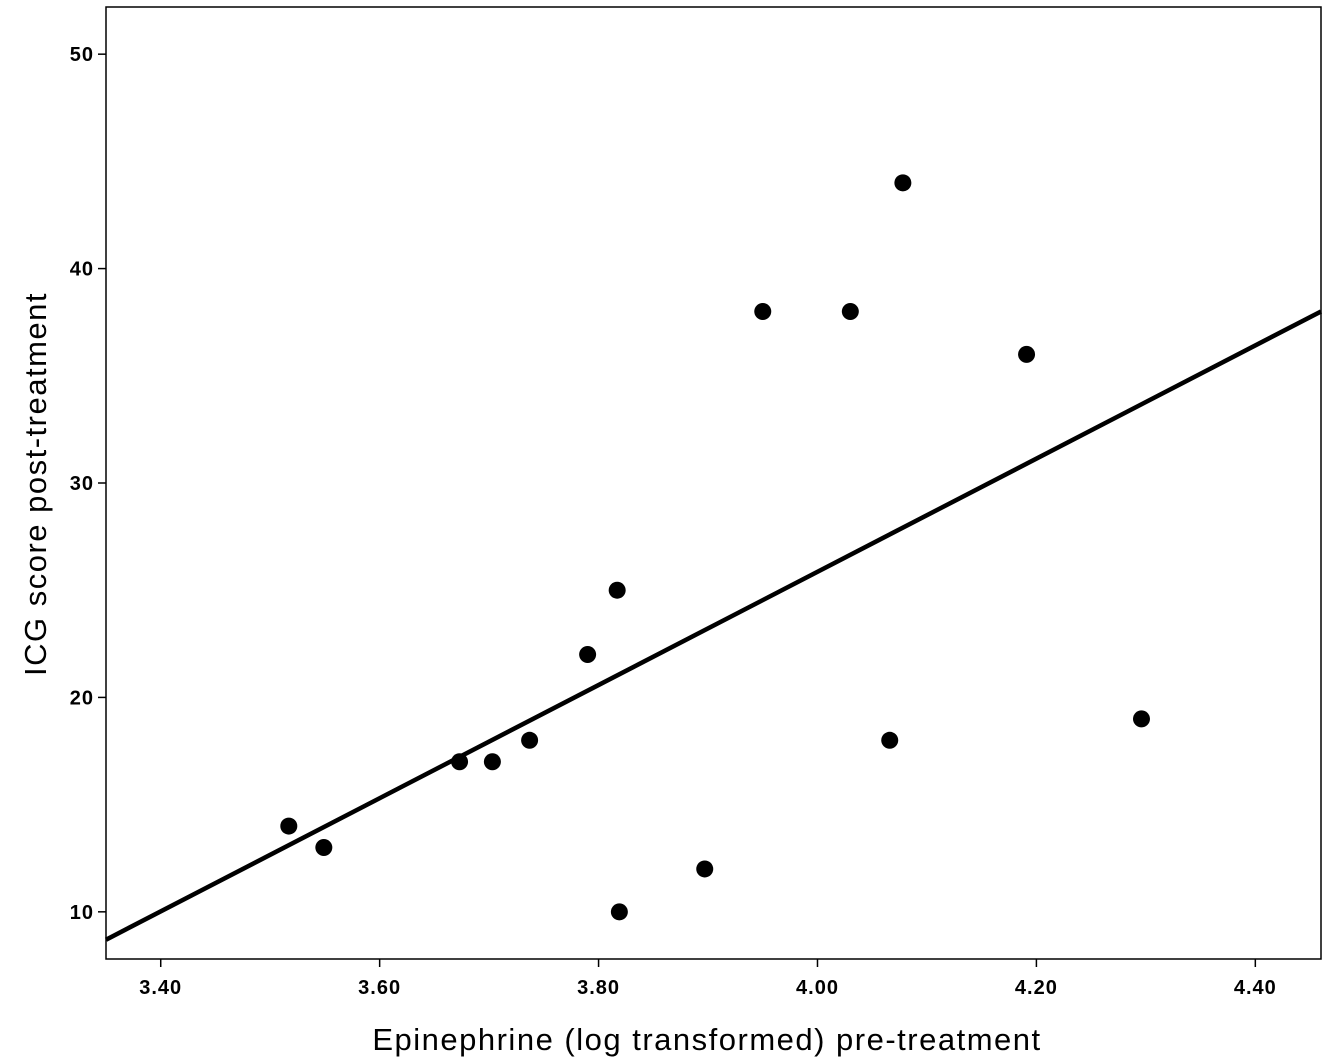 This screenshot has height=1061, width=1329. I want to click on y-tick-label: 30, so click(82, 484).